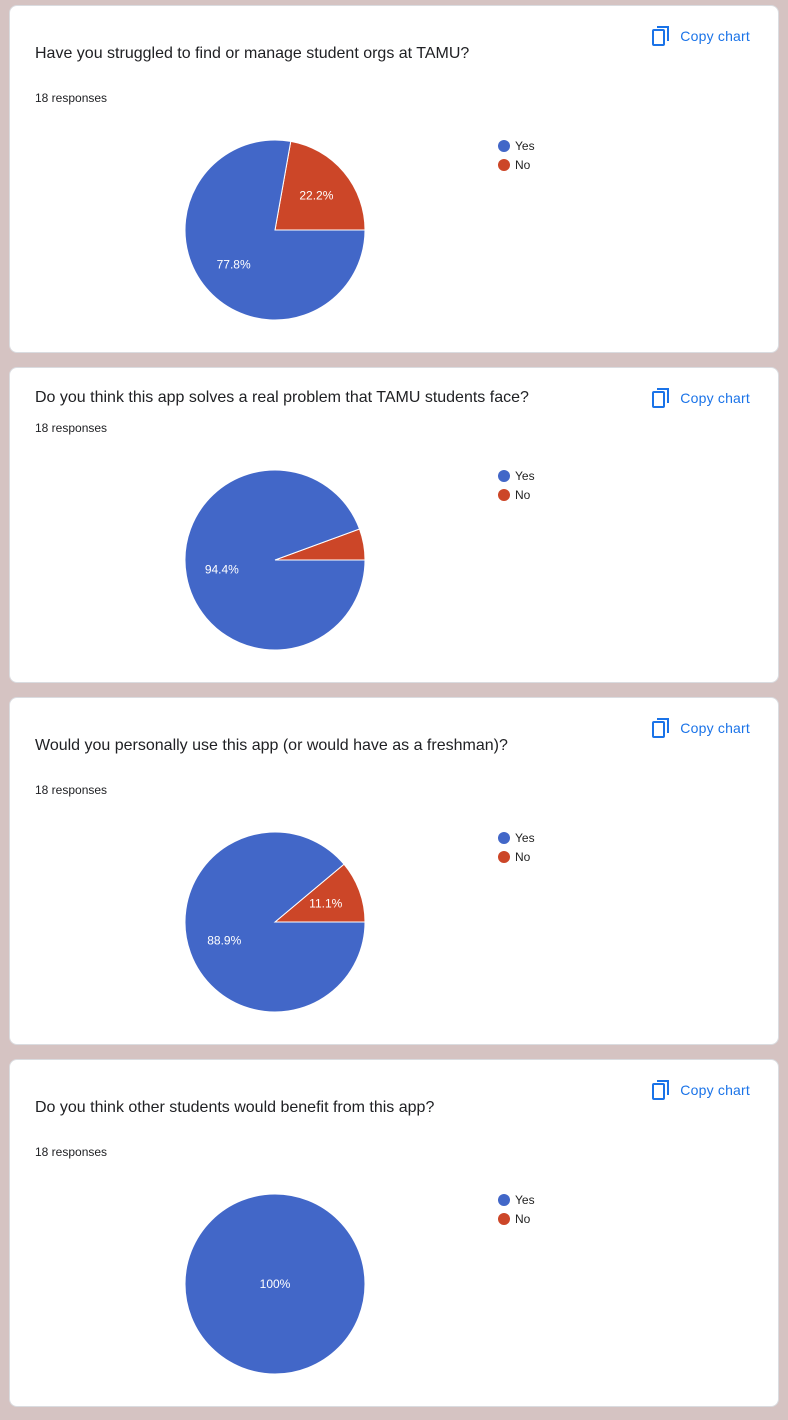 The width and height of the screenshot is (788, 1420). I want to click on pie-chart: 11.1% 88.9%, so click(275, 922).